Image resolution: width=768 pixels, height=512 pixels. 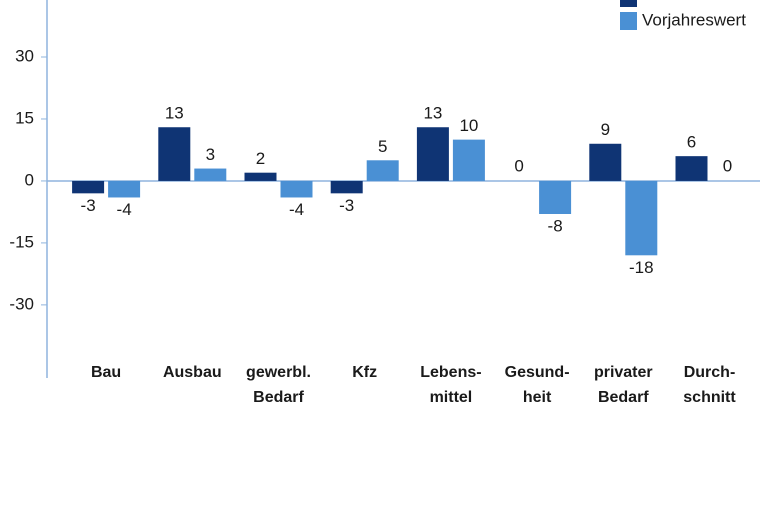 What do you see at coordinates (555, 225) in the screenshot?
I see `data-label: -8` at bounding box center [555, 225].